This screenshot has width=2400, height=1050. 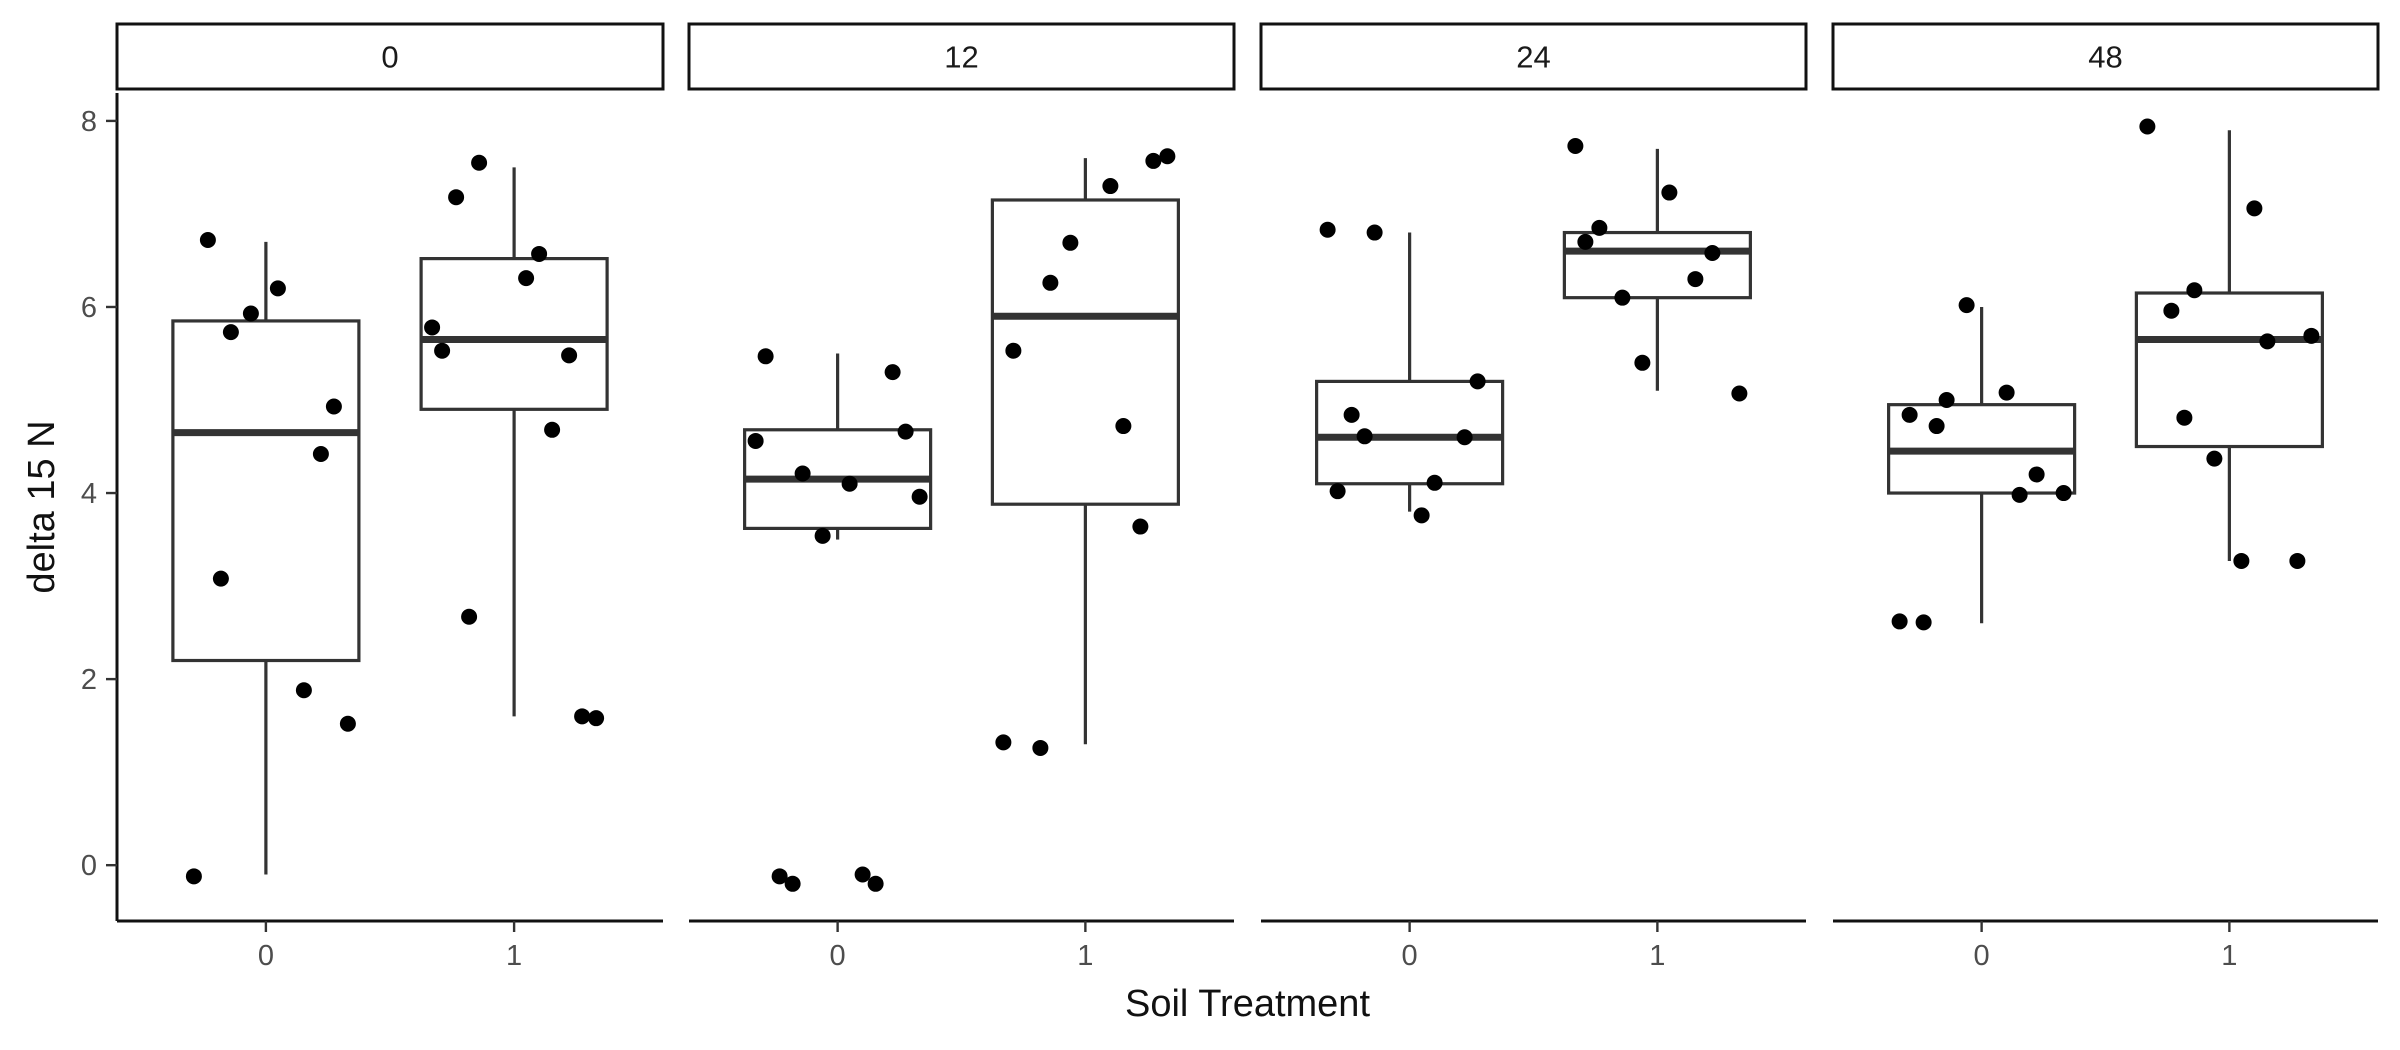 What do you see at coordinates (89, 680) in the screenshot?
I see `y-tick-label: 2` at bounding box center [89, 680].